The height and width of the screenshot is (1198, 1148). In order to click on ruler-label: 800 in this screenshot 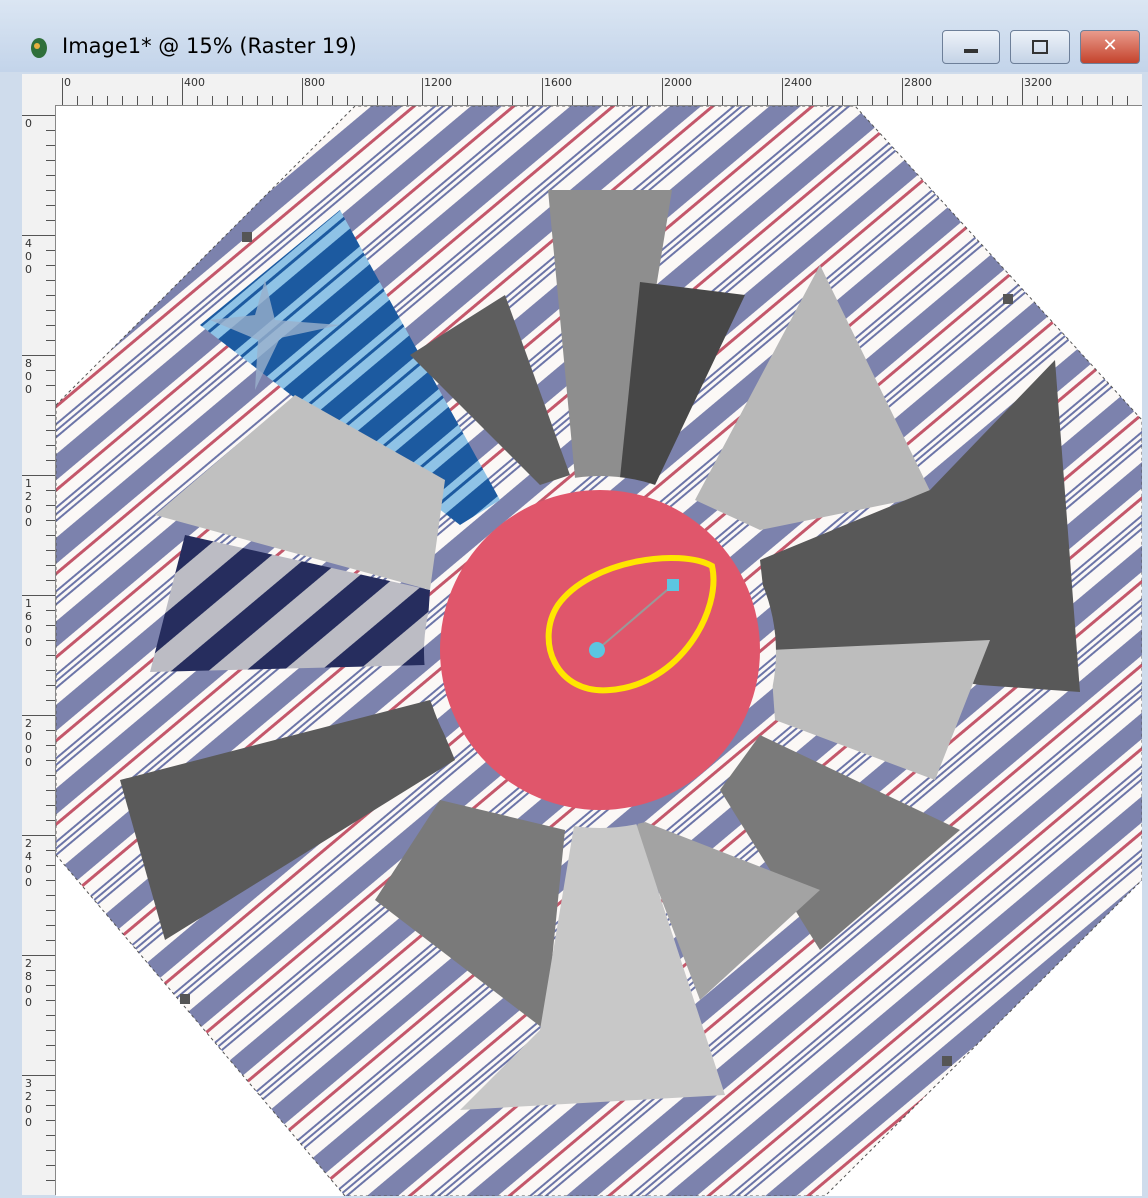, I will do `click(314, 82)`.